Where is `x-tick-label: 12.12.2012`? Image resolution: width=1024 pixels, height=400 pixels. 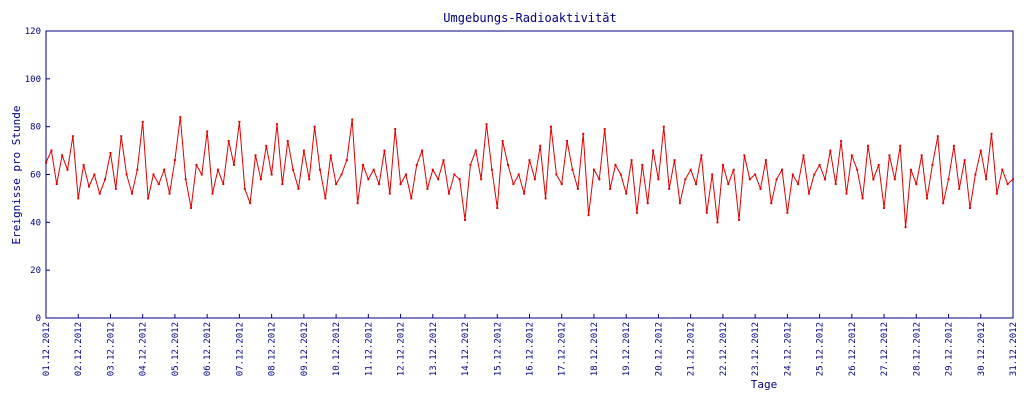
x-tick-label: 12.12.2012 is located at coordinates (402, 349).